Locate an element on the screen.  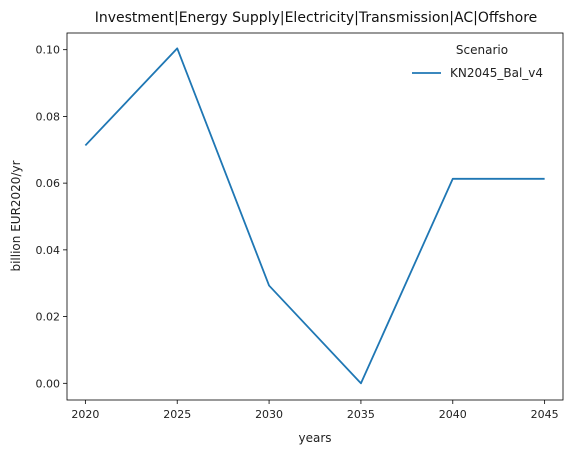
y-axis-label: billion EUR2020/yr is located at coordinates (16, 215).